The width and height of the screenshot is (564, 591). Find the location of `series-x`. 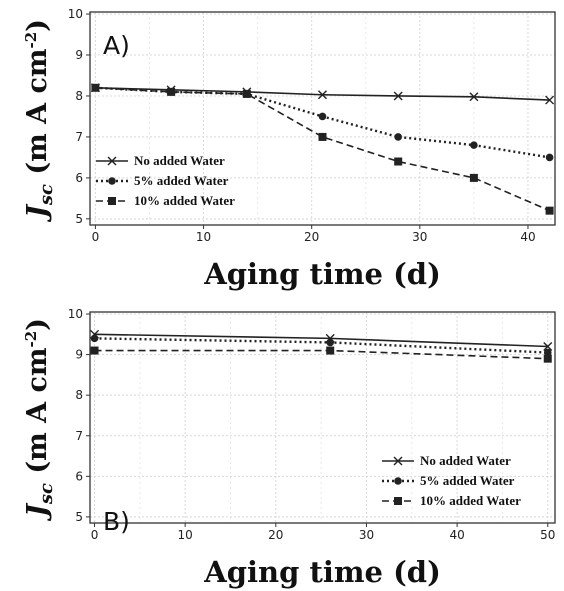

series-x is located at coordinates (322, 94).